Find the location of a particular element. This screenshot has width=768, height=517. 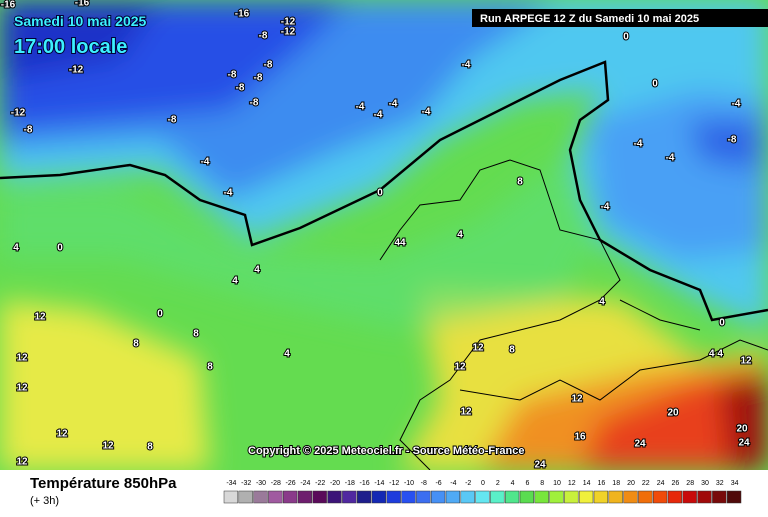

contour-label: 44 is located at coordinates (400, 243).